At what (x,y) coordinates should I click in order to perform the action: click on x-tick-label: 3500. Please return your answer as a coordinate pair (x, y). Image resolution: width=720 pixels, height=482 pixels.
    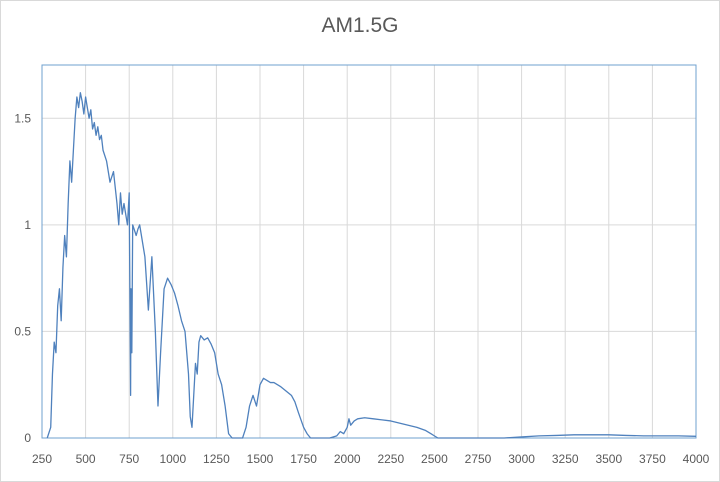
    Looking at the image, I should click on (608, 459).